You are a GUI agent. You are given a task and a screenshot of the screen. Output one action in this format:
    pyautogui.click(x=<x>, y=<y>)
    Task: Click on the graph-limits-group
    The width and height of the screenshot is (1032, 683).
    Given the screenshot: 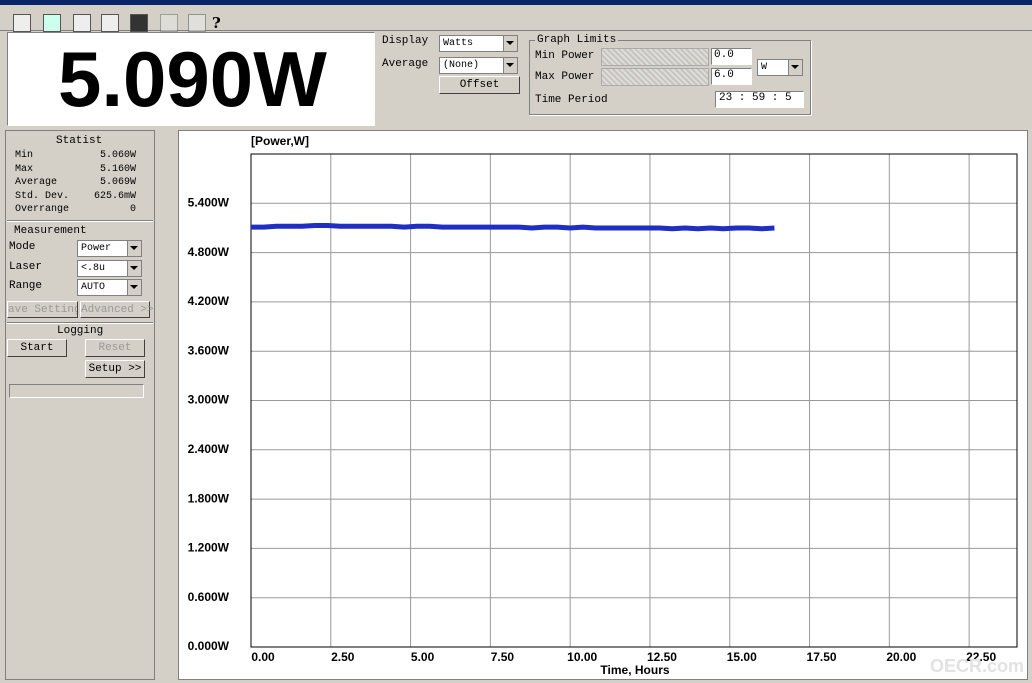 What is the action you would take?
    pyautogui.click(x=670, y=77)
    